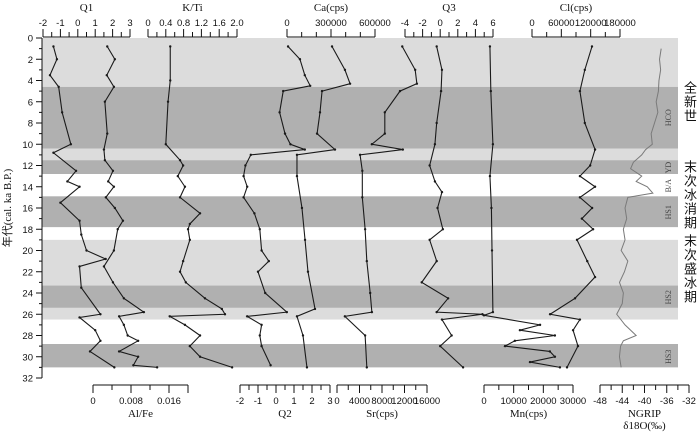 The width and height of the screenshot is (700, 432). What do you see at coordinates (131, 401) in the screenshot?
I see `axis-tick-label: 0.008` at bounding box center [131, 401].